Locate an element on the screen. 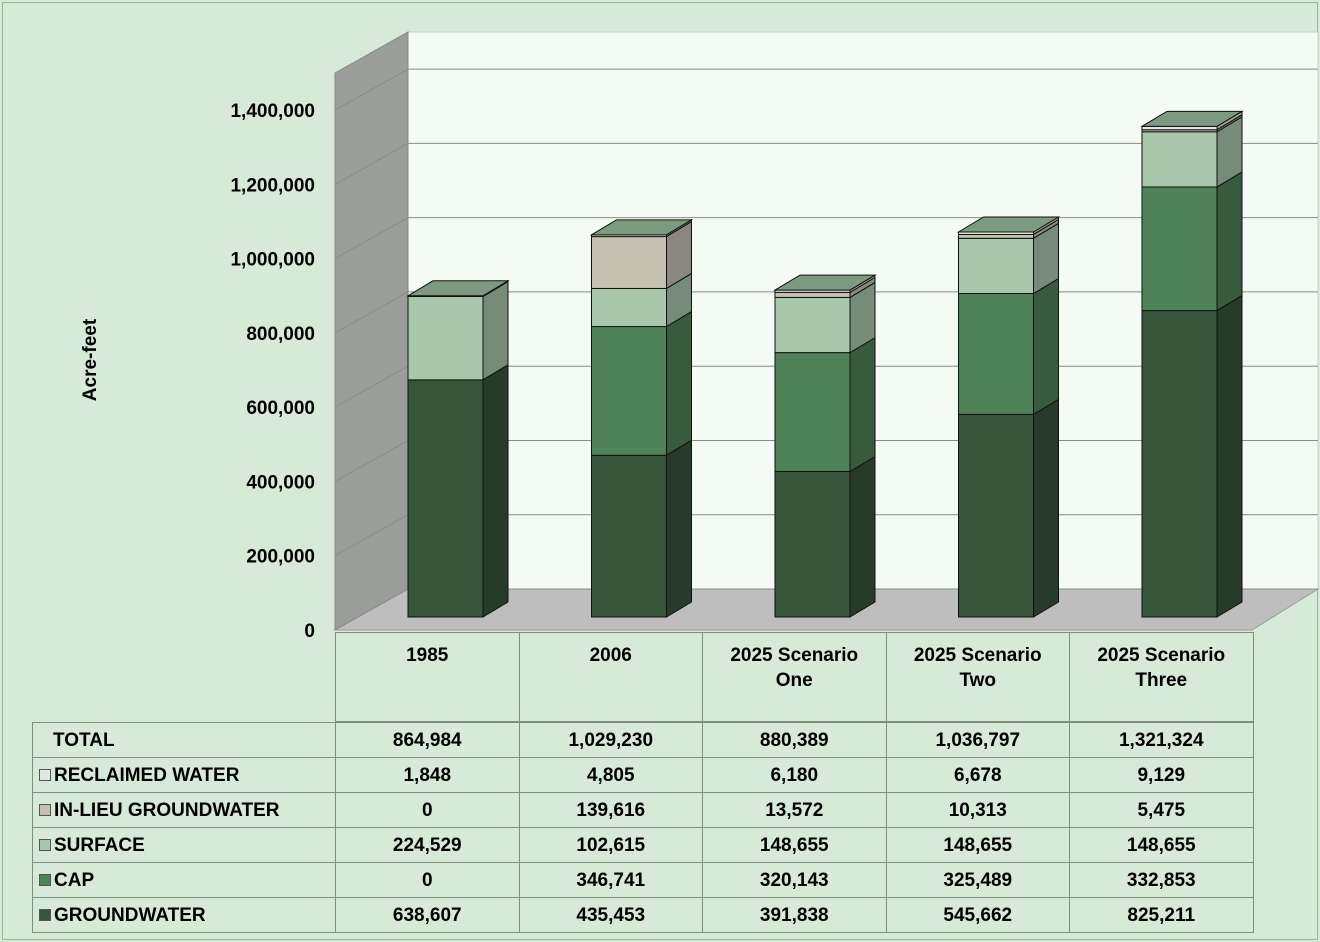 The width and height of the screenshot is (1320, 942). cell-text: 320,143 is located at coordinates (794, 880).